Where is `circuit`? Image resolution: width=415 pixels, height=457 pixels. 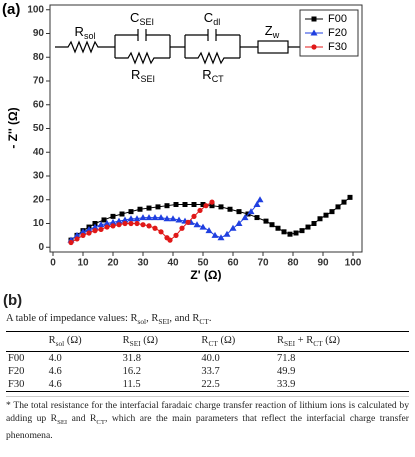 circuit is located at coordinates (177, 47).